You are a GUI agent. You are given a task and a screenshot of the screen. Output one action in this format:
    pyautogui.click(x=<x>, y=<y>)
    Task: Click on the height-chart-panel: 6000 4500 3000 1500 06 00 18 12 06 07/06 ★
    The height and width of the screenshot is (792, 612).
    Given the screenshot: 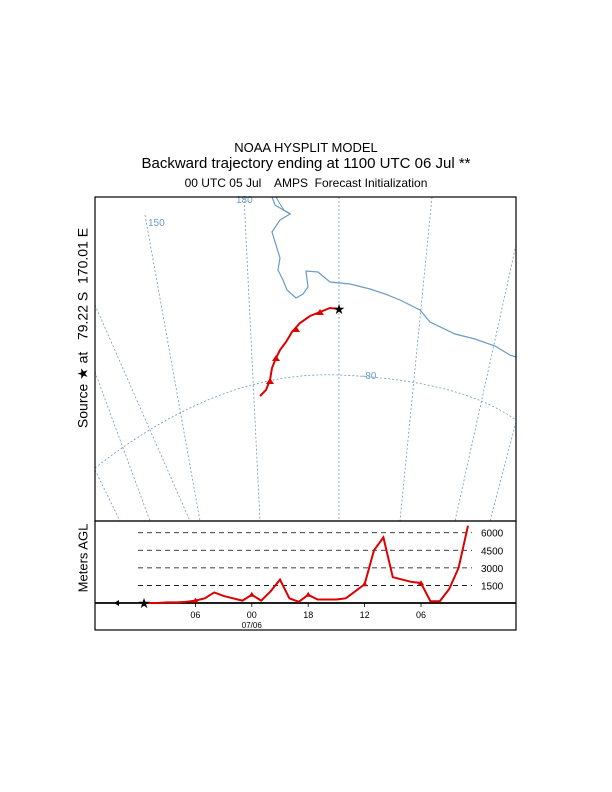 What is the action you would take?
    pyautogui.click(x=305, y=577)
    